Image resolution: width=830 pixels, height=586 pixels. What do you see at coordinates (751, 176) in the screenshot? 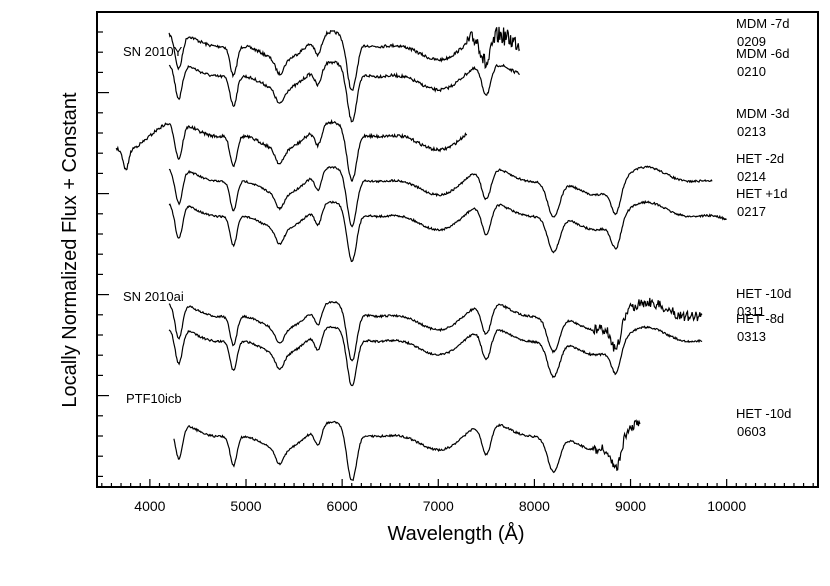
I see `series-date: 0214` at bounding box center [751, 176].